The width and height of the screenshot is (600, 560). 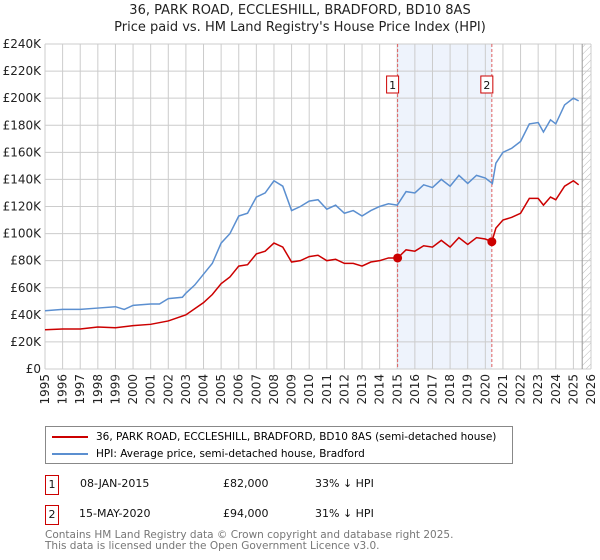 I want to click on x-tick-label: 2011, so click(x=327, y=389).